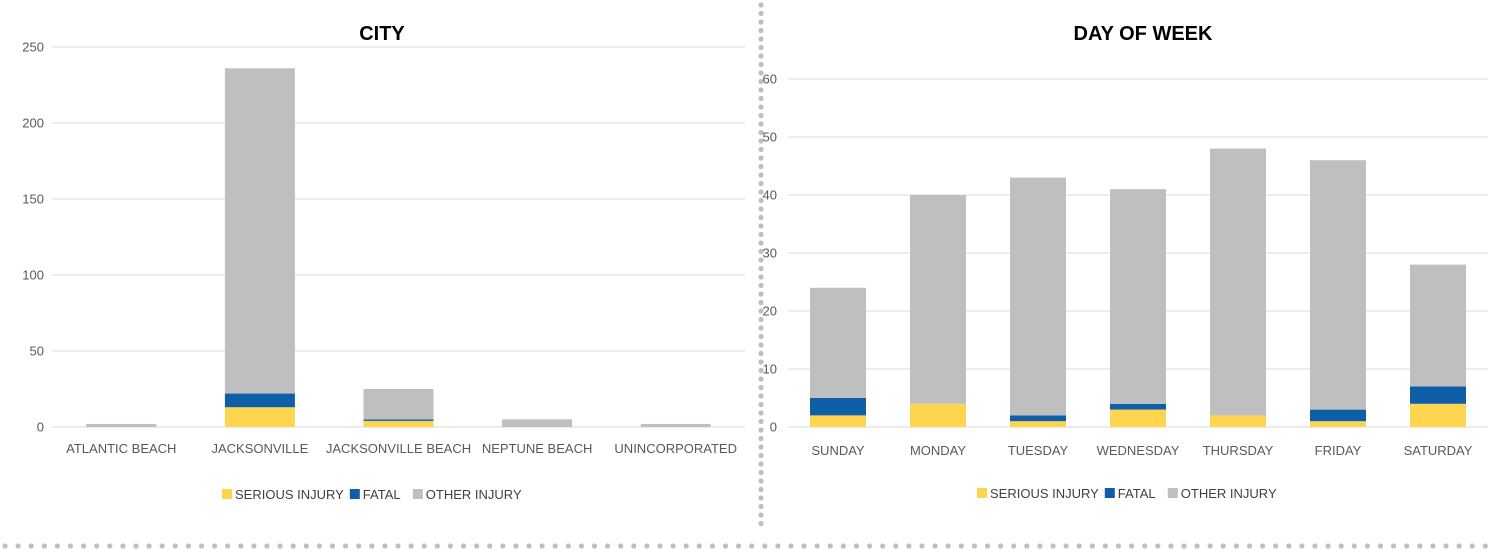 The height and width of the screenshot is (550, 1492). Describe the element at coordinates (398, 420) in the screenshot. I see `bar-jacksonville-beach-fatal` at that location.